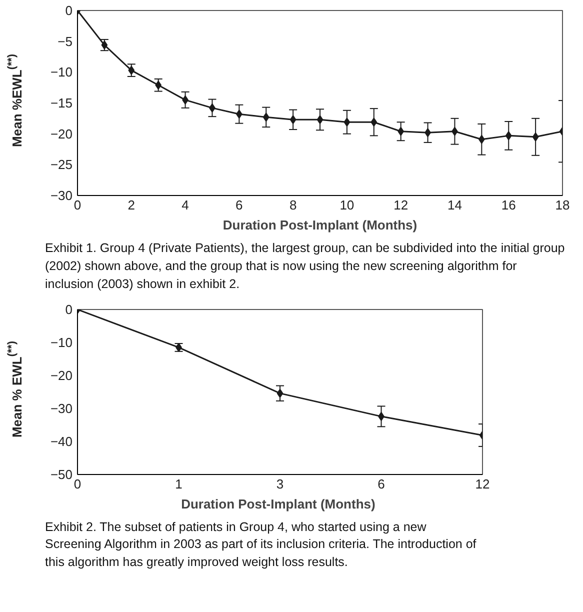  I want to click on x-tick-label: 4, so click(185, 205).